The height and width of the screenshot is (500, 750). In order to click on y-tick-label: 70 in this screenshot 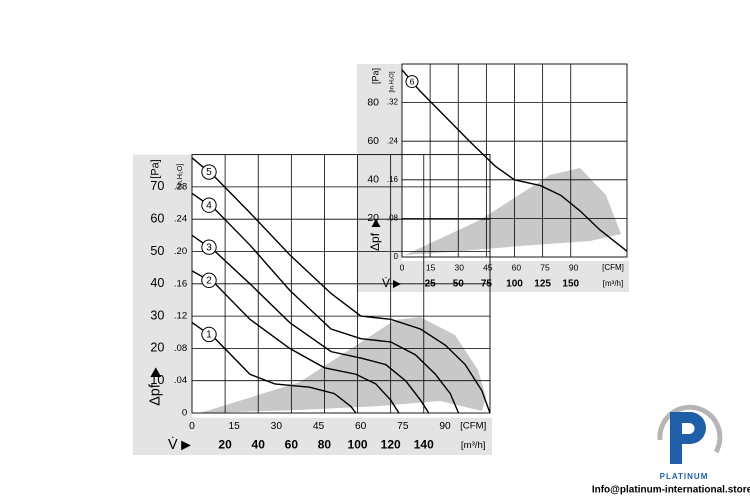, I will do `click(157, 186)`.